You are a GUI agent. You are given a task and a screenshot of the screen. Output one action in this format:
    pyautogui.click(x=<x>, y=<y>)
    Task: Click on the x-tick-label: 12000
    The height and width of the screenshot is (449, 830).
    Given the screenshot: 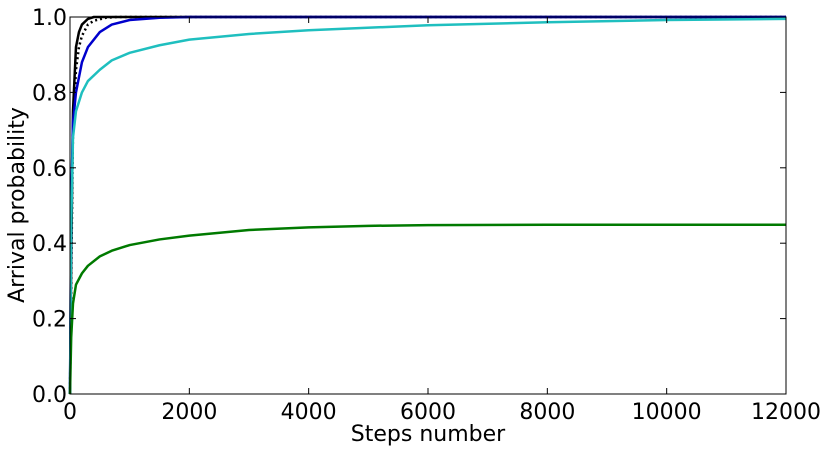 What is the action you would take?
    pyautogui.click(x=786, y=412)
    